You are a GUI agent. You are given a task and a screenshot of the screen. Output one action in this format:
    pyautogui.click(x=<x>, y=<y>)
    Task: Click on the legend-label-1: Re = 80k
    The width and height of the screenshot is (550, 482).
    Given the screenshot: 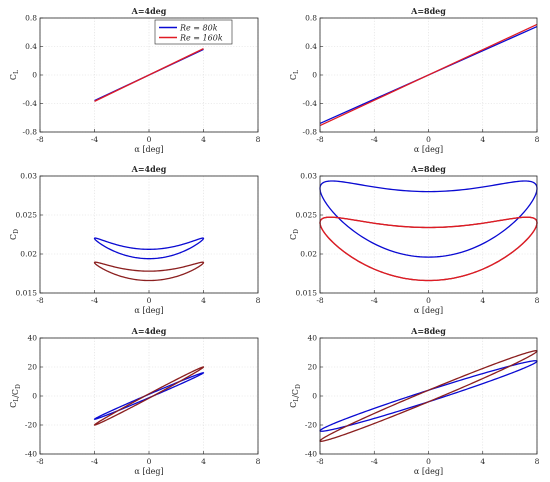 What is the action you would take?
    pyautogui.click(x=198, y=27)
    